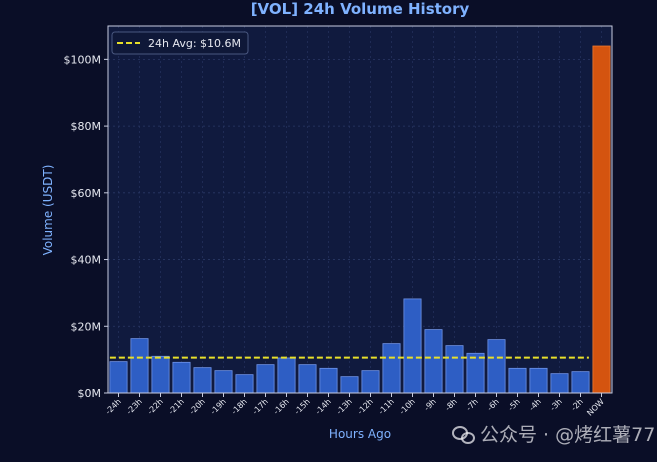 This screenshot has width=657, height=462. What do you see at coordinates (176, 406) in the screenshot?
I see `x-tick-label: -21h` at bounding box center [176, 406].